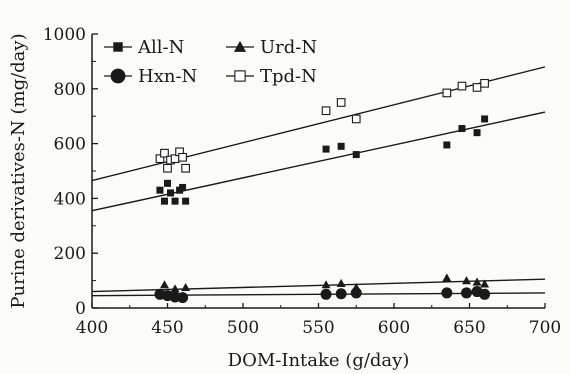 The image size is (570, 374). Describe the element at coordinates (167, 76) in the screenshot. I see `legend-label: Hxn-N` at that location.